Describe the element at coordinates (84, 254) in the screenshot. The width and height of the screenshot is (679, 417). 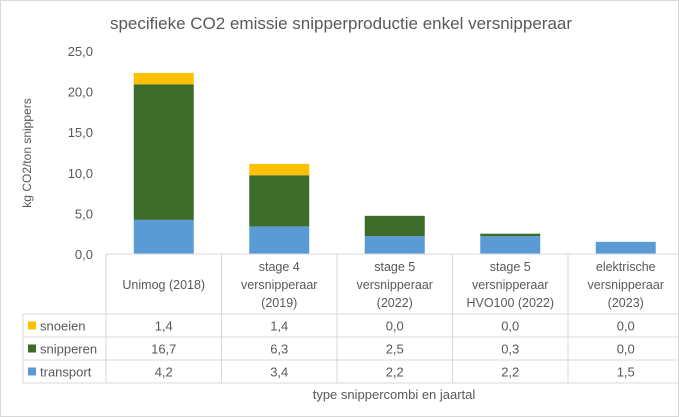
I see `y-tick-label: 0,0` at that location.